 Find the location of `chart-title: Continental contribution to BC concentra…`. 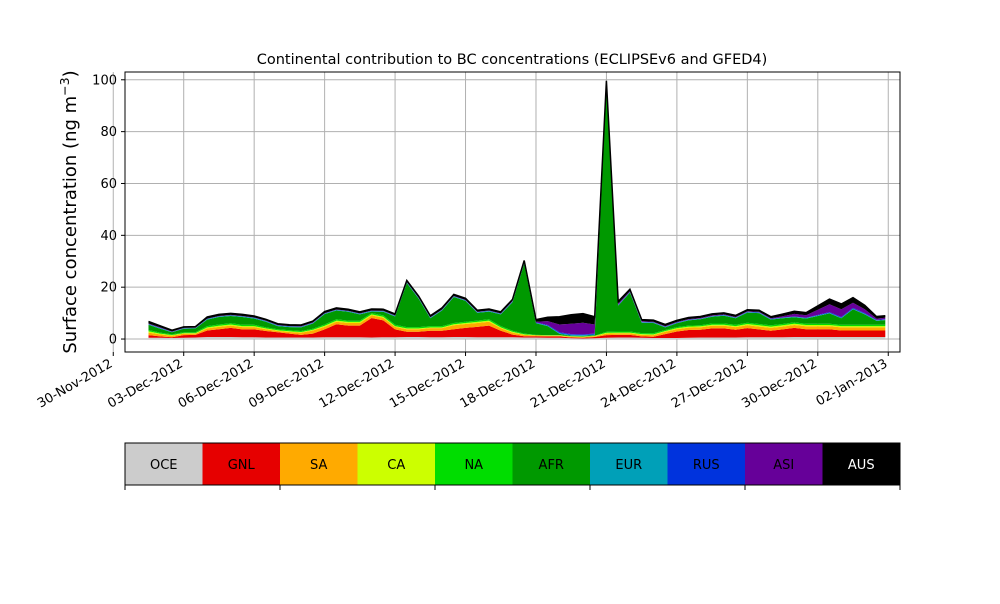

chart-title: Continental contribution to BC concentra… is located at coordinates (512, 60).